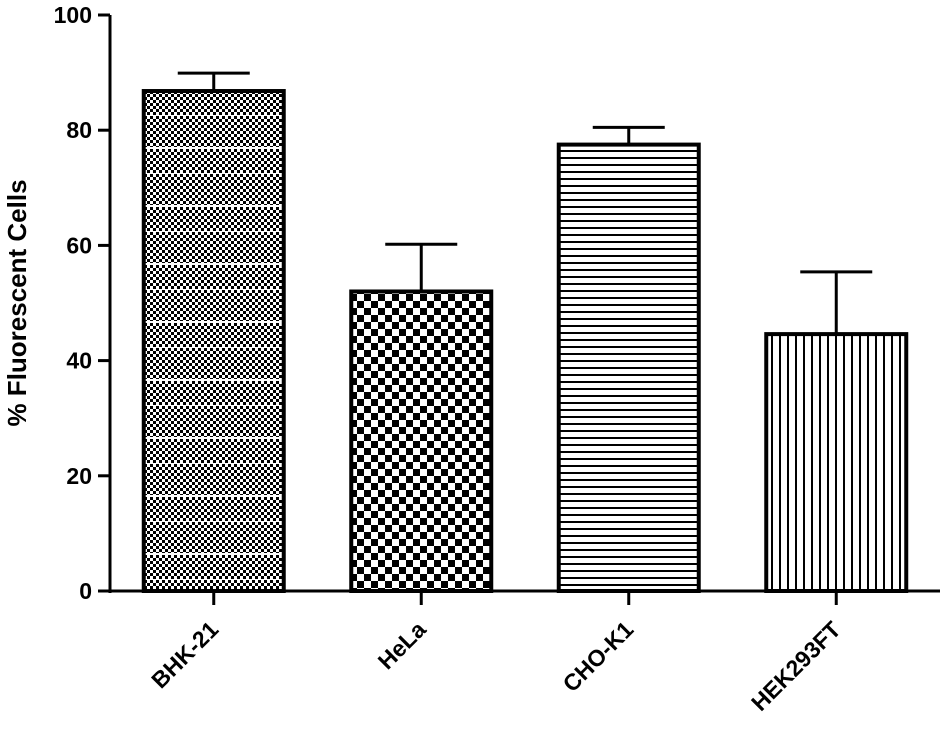 The height and width of the screenshot is (741, 950). What do you see at coordinates (79, 476) in the screenshot?
I see `y-tick-label: 20` at bounding box center [79, 476].